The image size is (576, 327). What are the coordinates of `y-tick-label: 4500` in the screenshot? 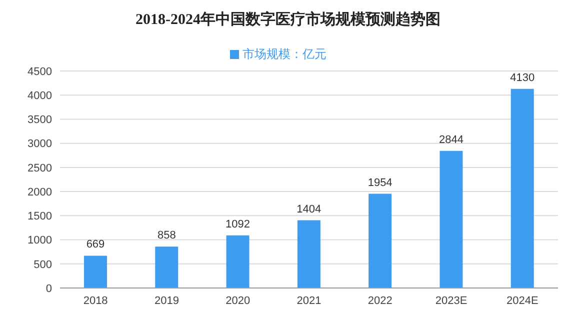 It's located at (40, 72).